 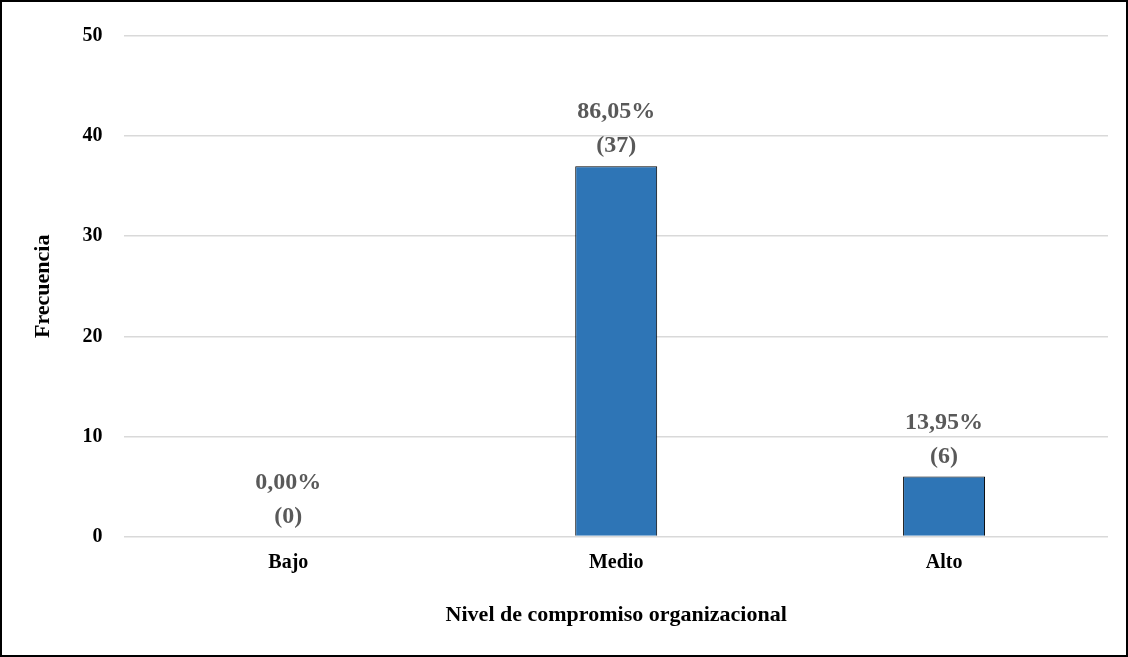 I want to click on x-tick-label: Medio, so click(x=616, y=560).